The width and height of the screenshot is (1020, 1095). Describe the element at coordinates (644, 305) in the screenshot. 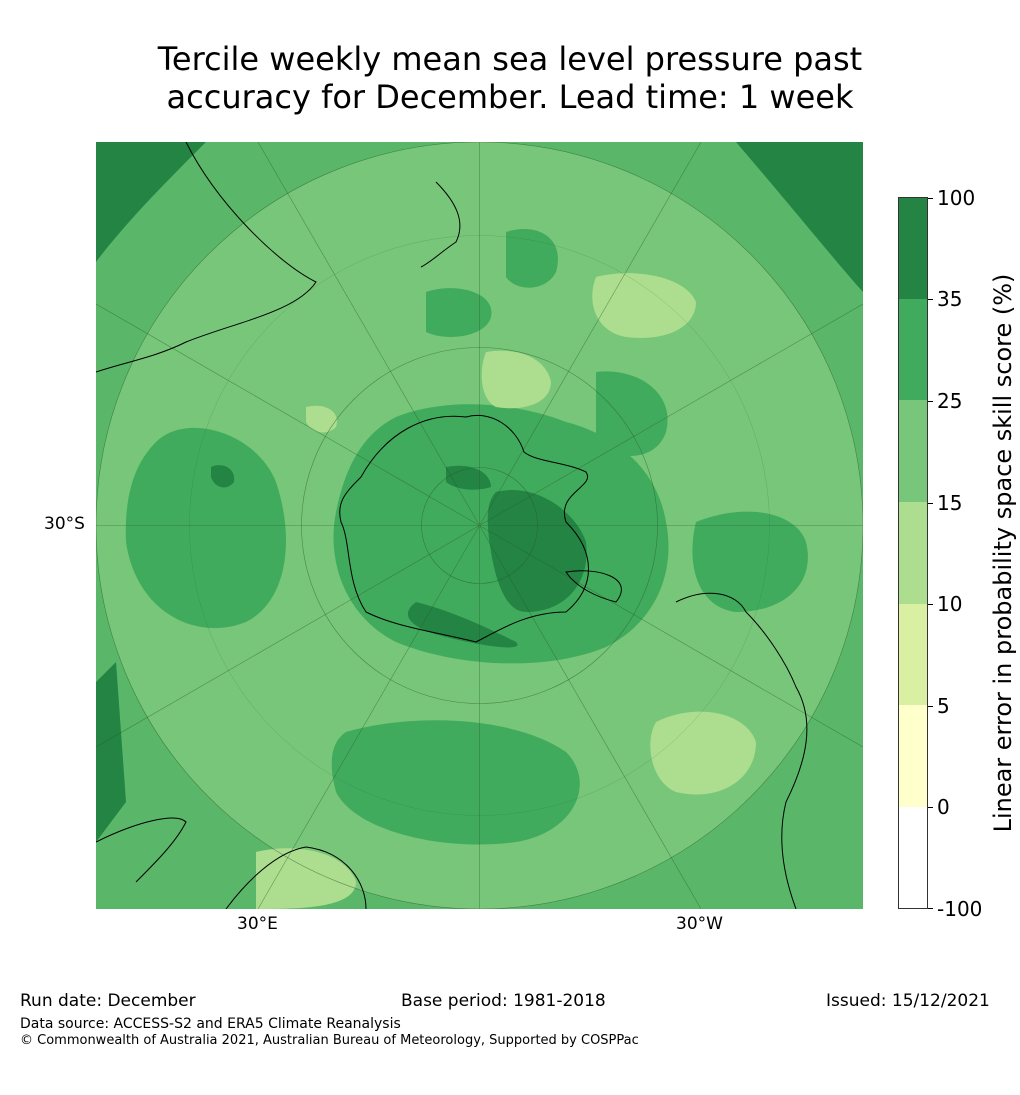

I see `region-10-15-atlantic-north` at that location.